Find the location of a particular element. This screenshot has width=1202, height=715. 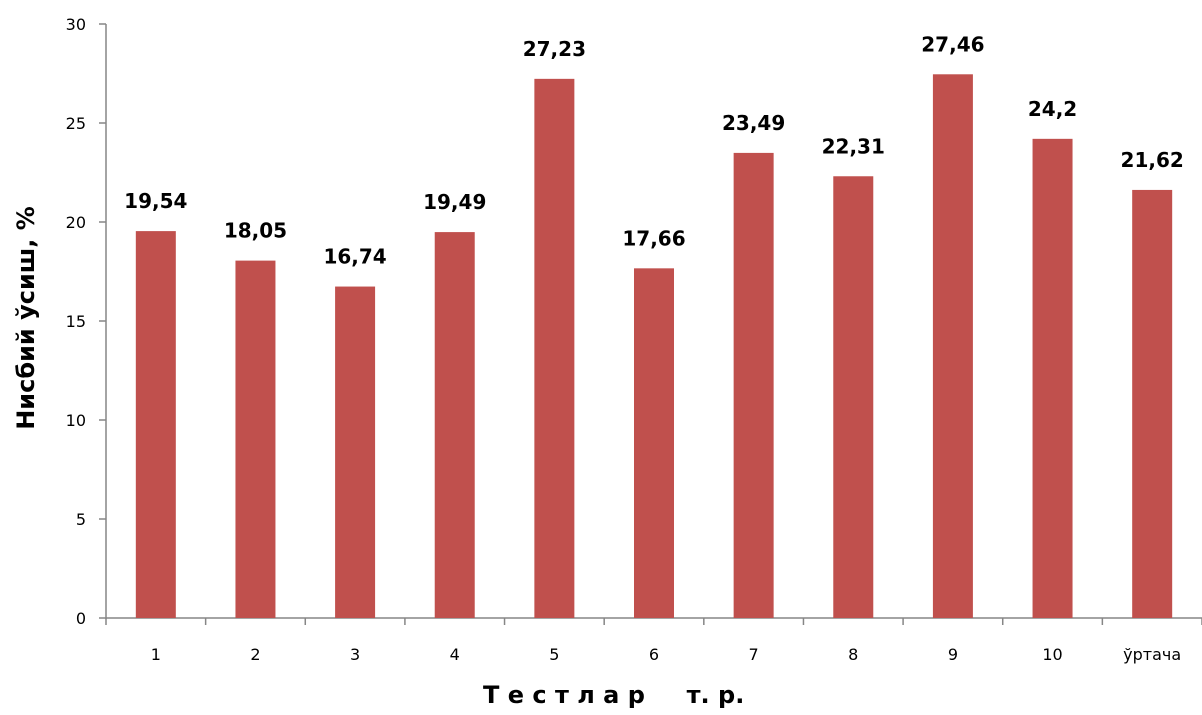

y-tick-label: 5 is located at coordinates (81, 519).